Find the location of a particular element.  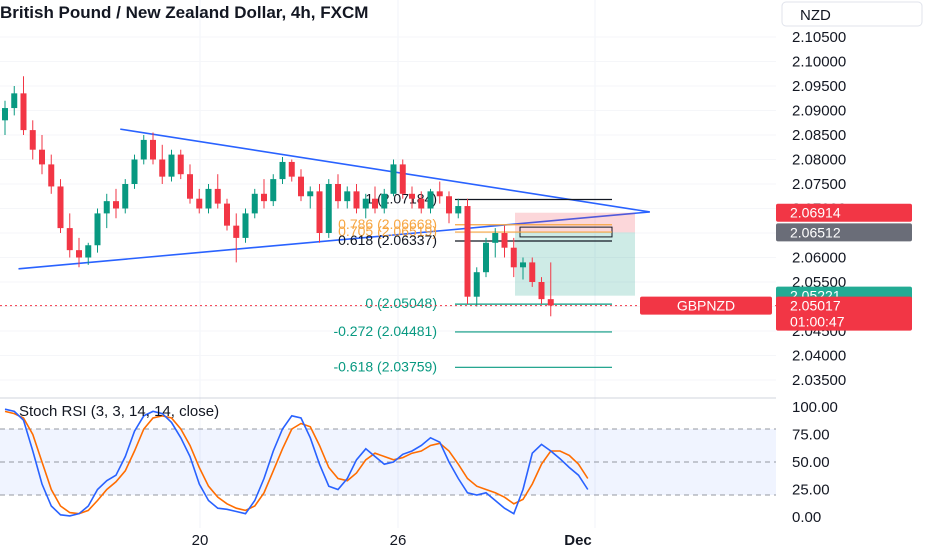

symbol-tag-box is located at coordinates (706, 305).